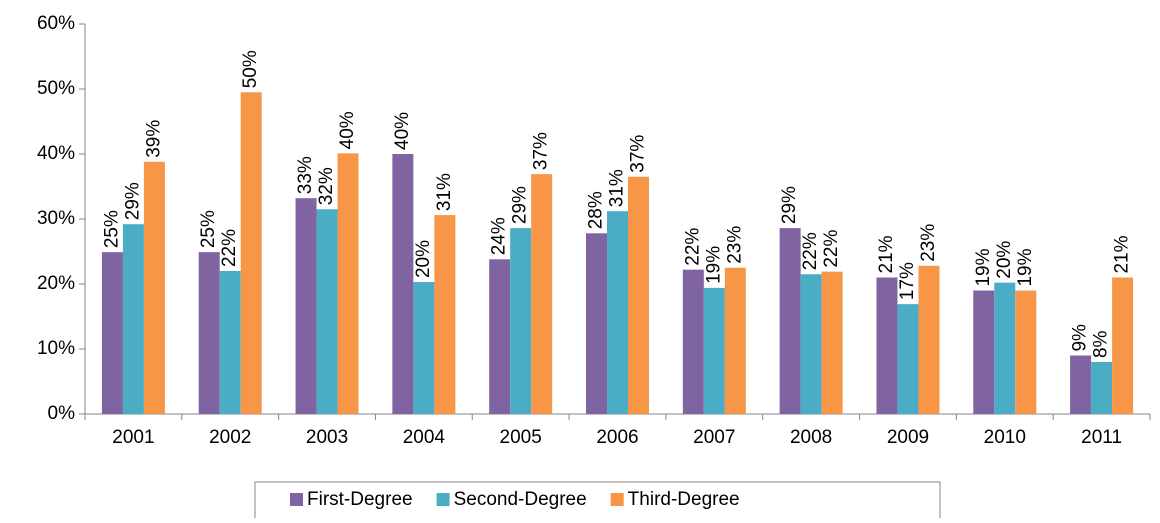  Describe the element at coordinates (596, 210) in the screenshot. I see `value-label: 28%` at that location.